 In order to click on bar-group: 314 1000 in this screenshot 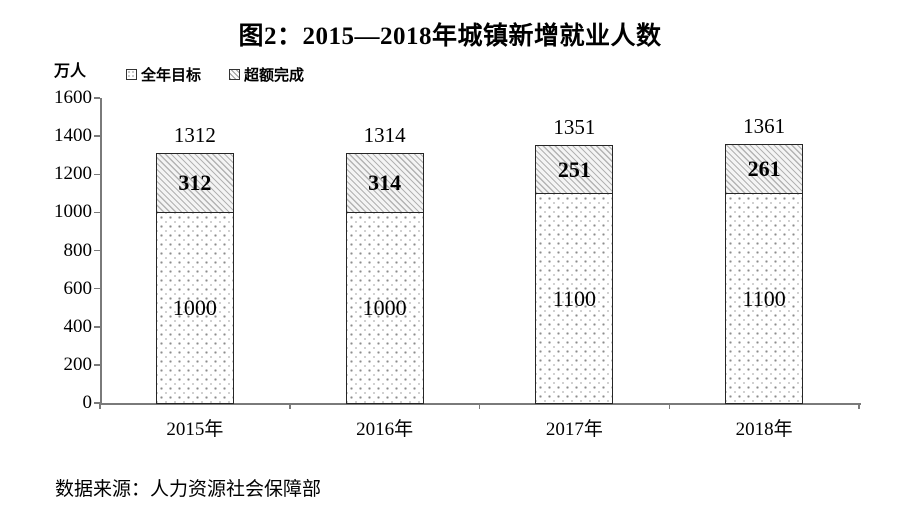, I will do `click(384, 278)`.